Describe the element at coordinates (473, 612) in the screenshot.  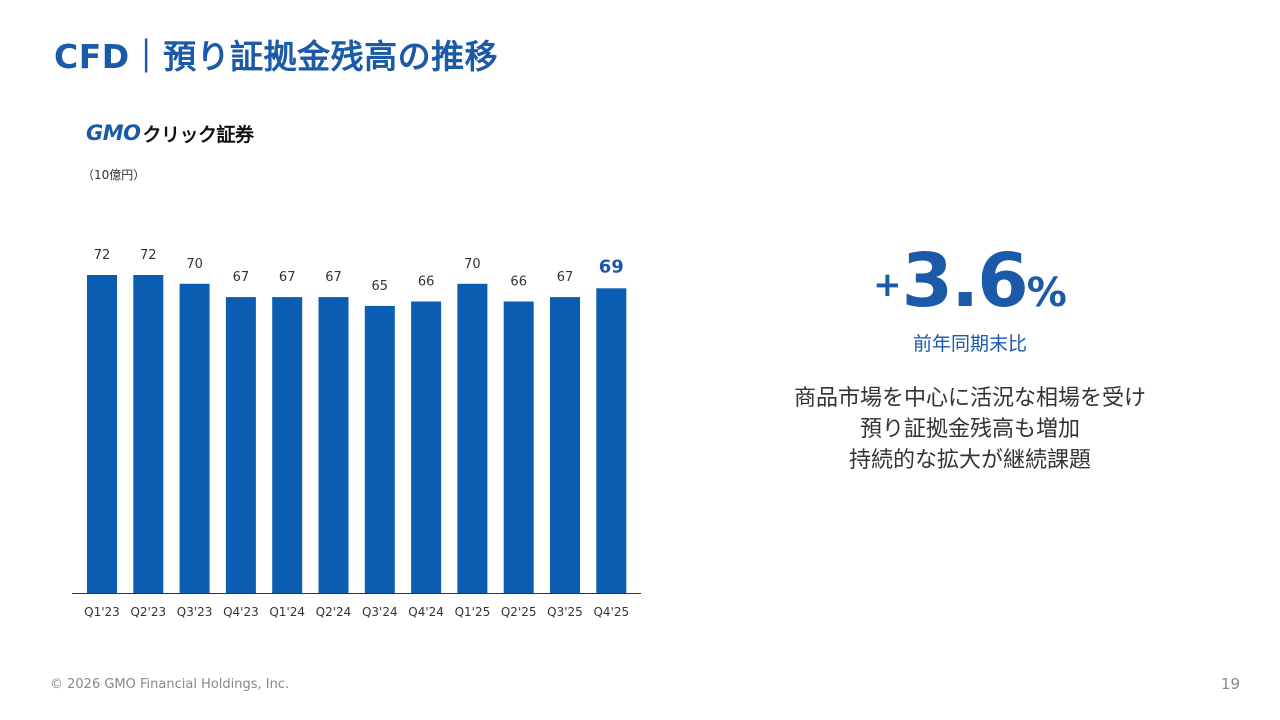
I see `category-label-Q1'25: Q1'25` at that location.